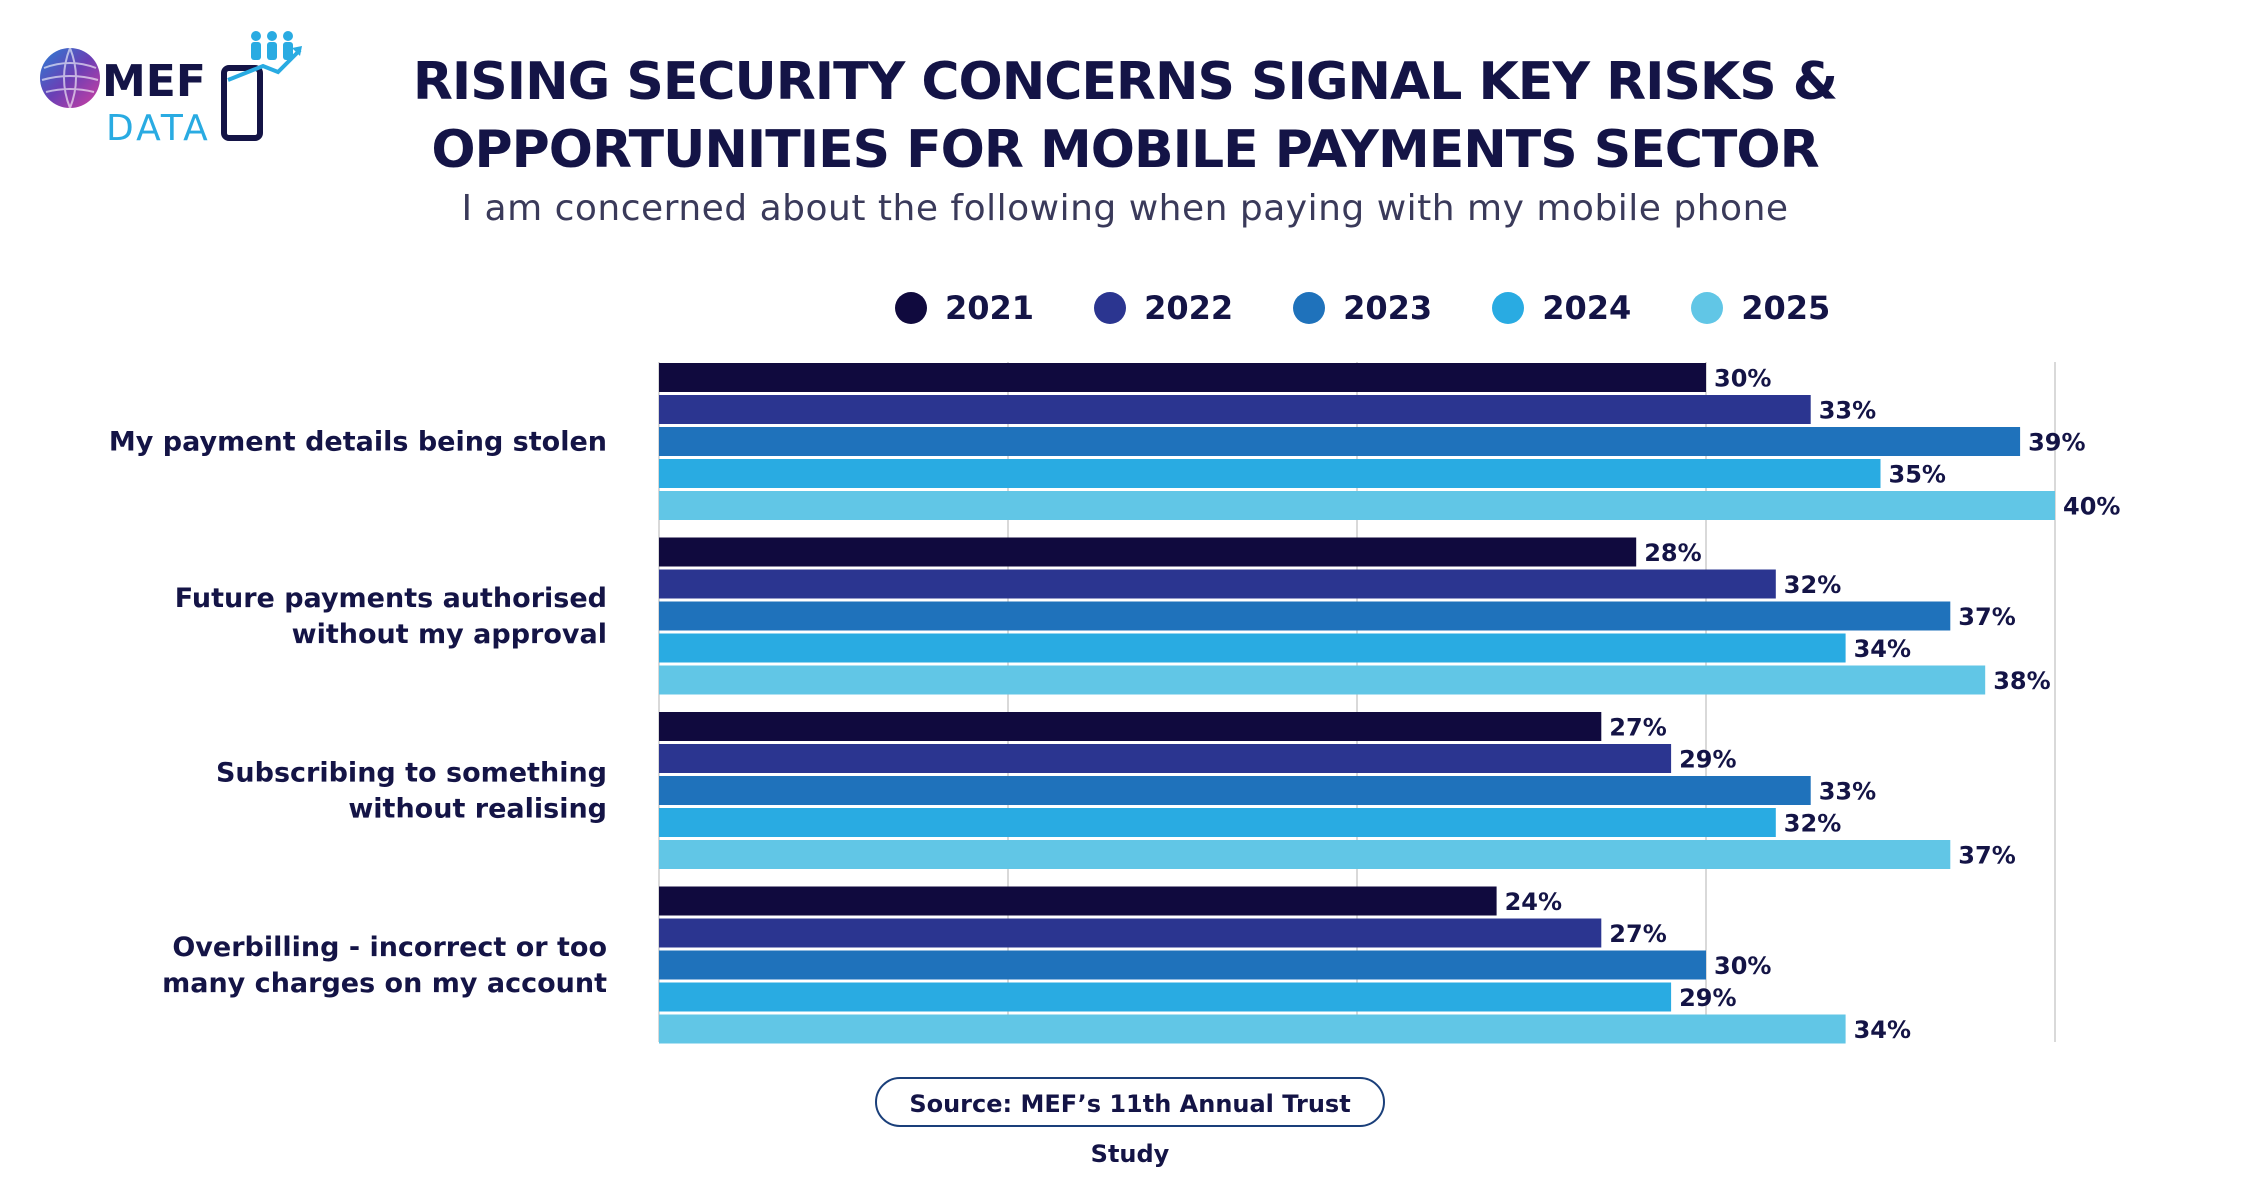  I want to click on category-label-line: without realising, so click(477, 809).